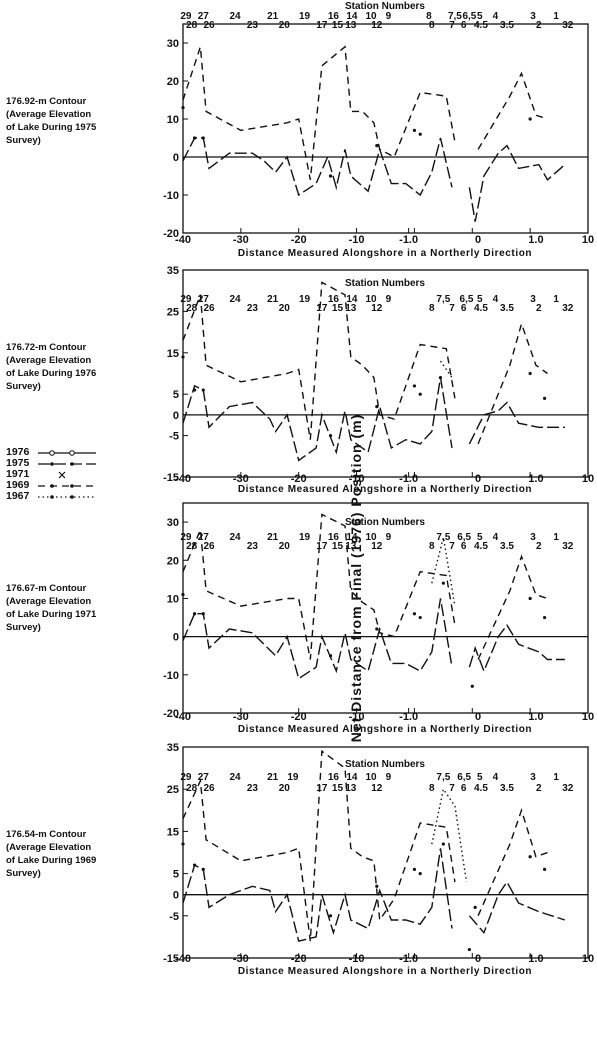  I want to click on contour-label-line: Survey), so click(23, 386).